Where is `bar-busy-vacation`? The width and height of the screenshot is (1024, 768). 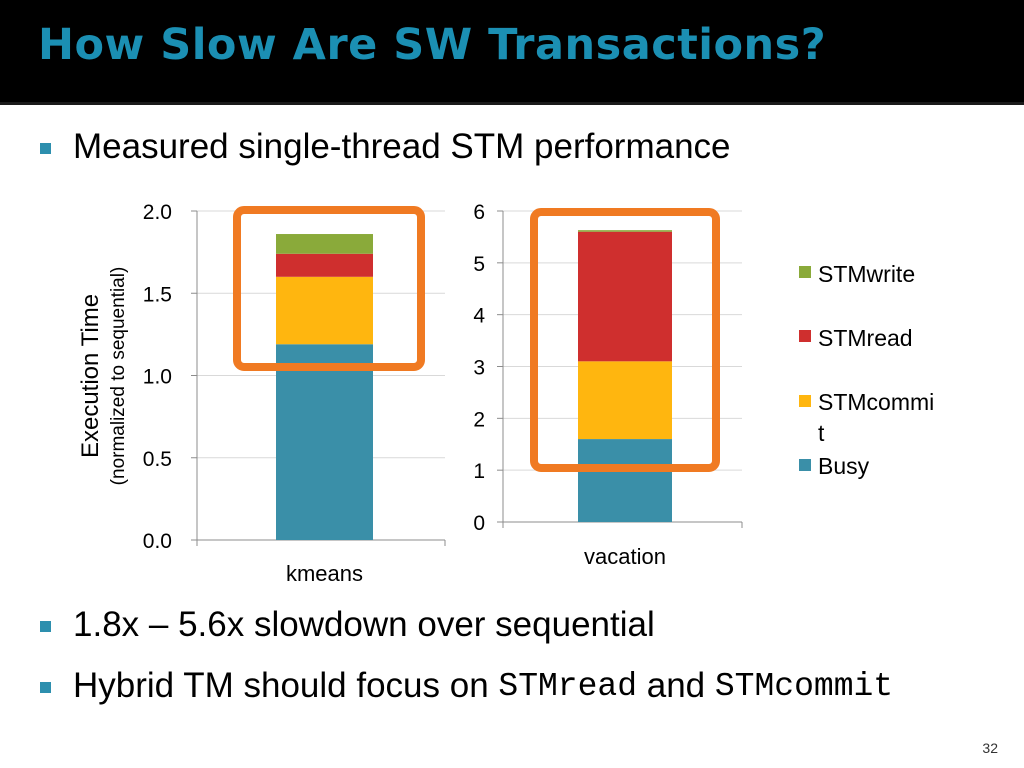
bar-busy-vacation is located at coordinates (625, 480).